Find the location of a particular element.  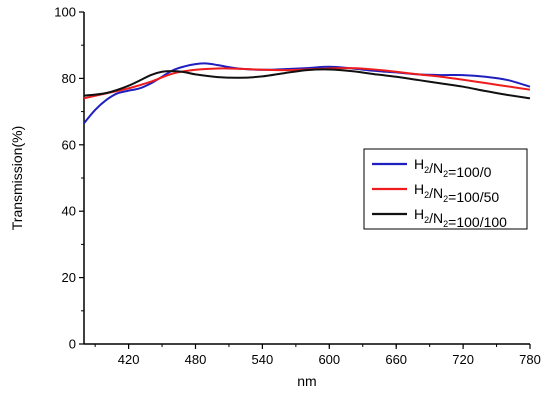

y-tick-label: 100 is located at coordinates (65, 12).